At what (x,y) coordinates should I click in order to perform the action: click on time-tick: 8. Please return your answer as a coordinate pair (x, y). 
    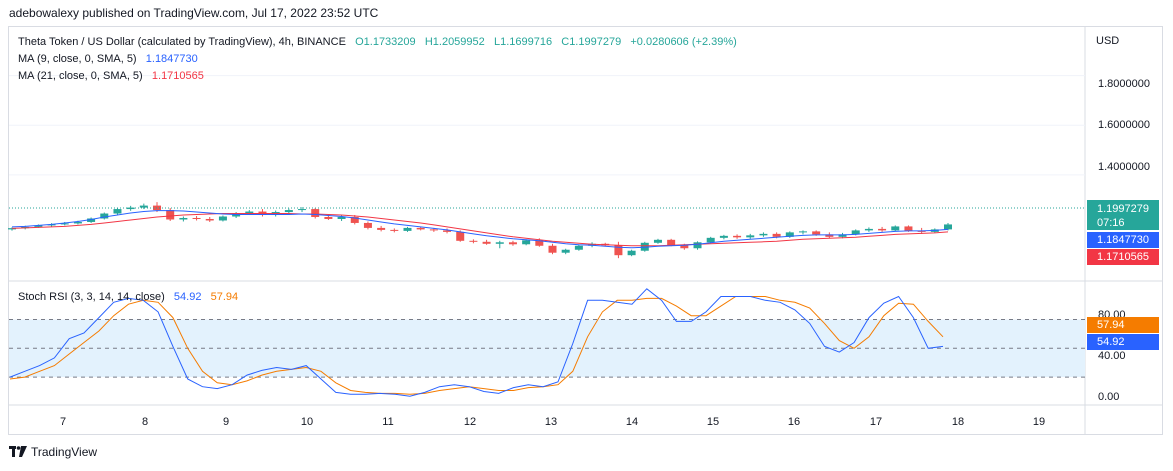
    Looking at the image, I should click on (145, 422).